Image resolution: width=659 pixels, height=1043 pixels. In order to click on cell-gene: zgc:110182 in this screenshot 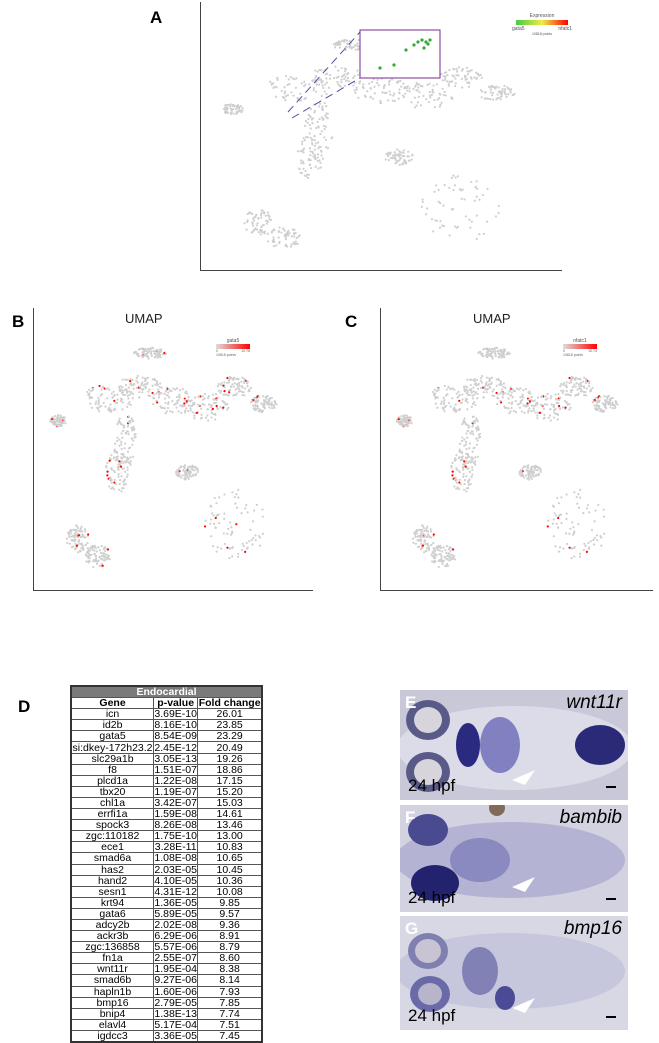, I will do `click(112, 836)`.